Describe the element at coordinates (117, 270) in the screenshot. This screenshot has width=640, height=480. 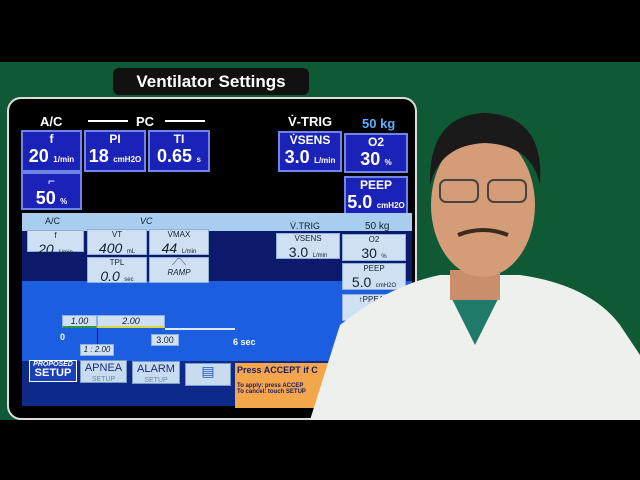
I see `proposed-tpl: TPL 0.0 sec` at that location.